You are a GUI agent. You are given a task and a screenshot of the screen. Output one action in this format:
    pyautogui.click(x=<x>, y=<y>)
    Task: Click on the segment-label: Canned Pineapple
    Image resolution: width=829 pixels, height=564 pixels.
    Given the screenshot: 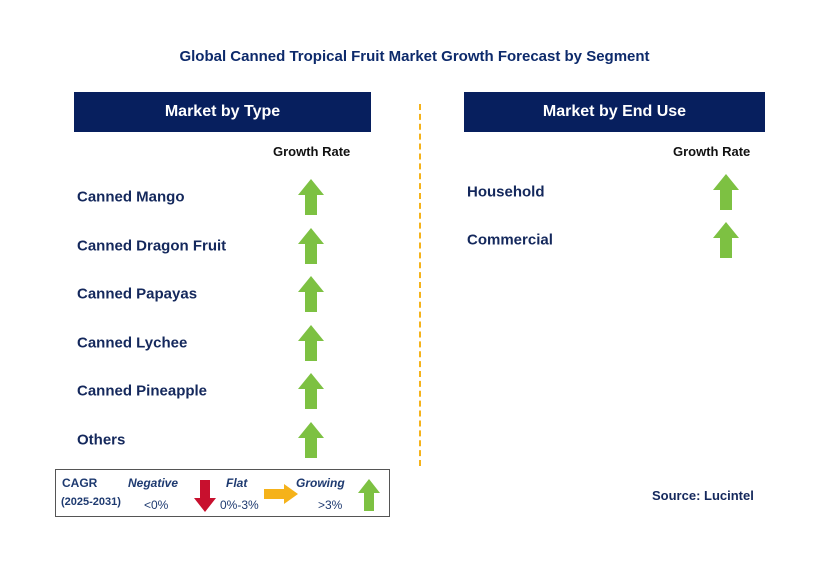 What is the action you would take?
    pyautogui.click(x=142, y=391)
    